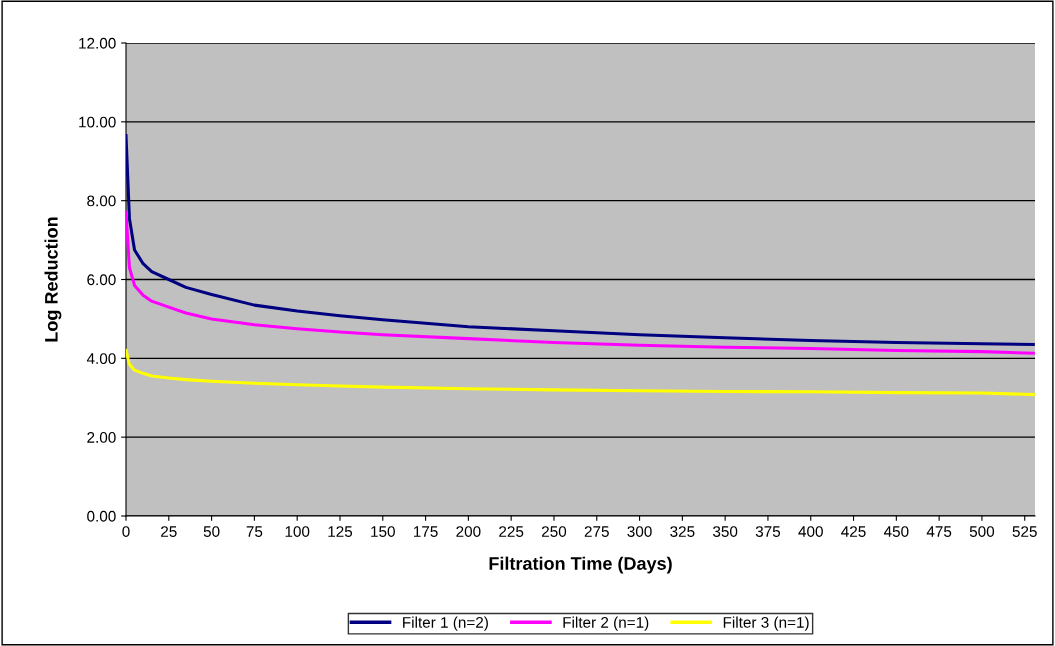 Image resolution: width=1055 pixels, height=646 pixels. What do you see at coordinates (554, 531) in the screenshot?
I see `x-tick-label: 250` at bounding box center [554, 531].